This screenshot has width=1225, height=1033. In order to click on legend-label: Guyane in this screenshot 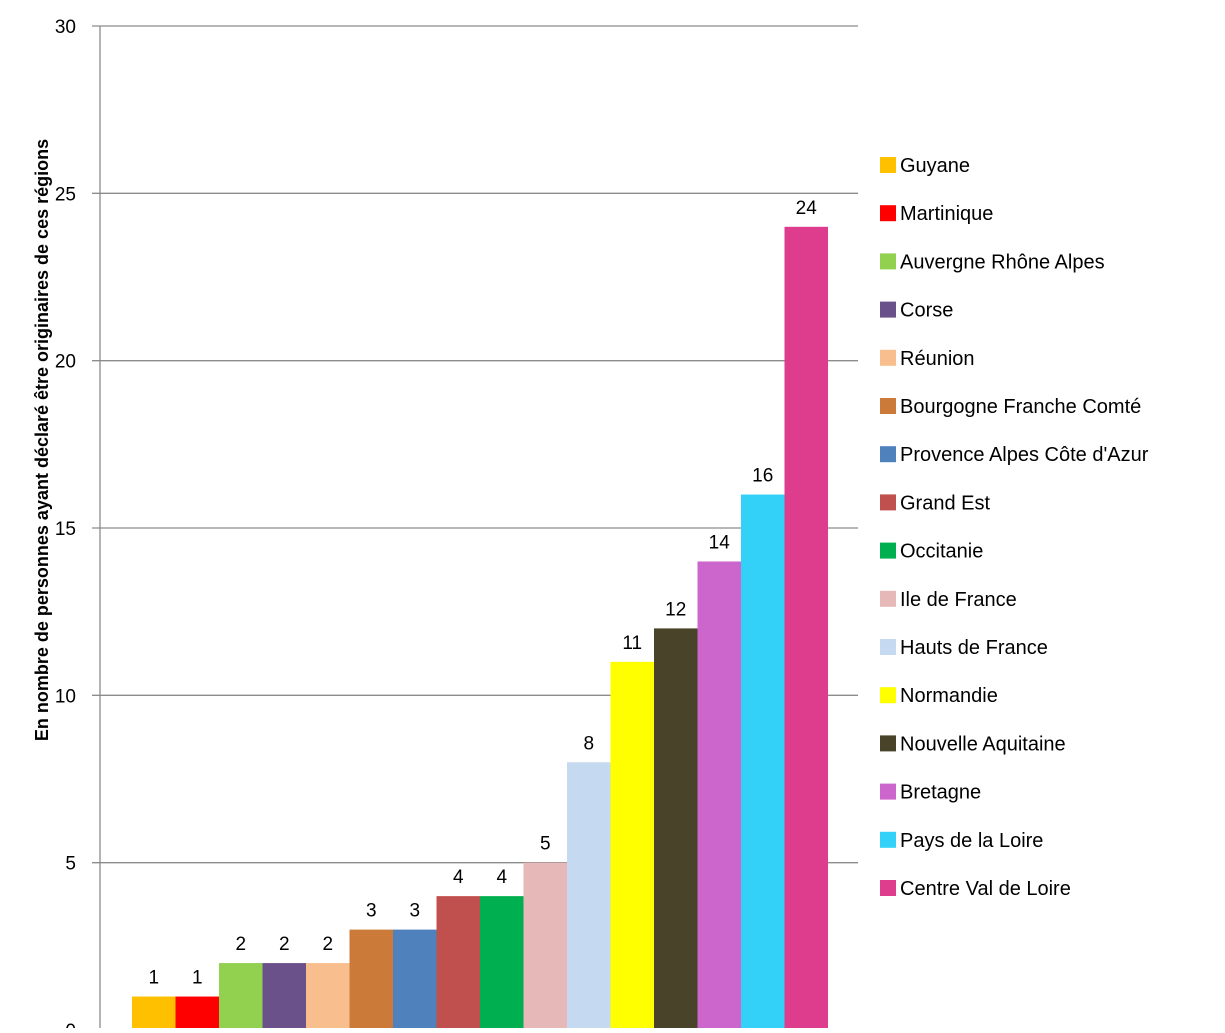, I will do `click(935, 166)`.